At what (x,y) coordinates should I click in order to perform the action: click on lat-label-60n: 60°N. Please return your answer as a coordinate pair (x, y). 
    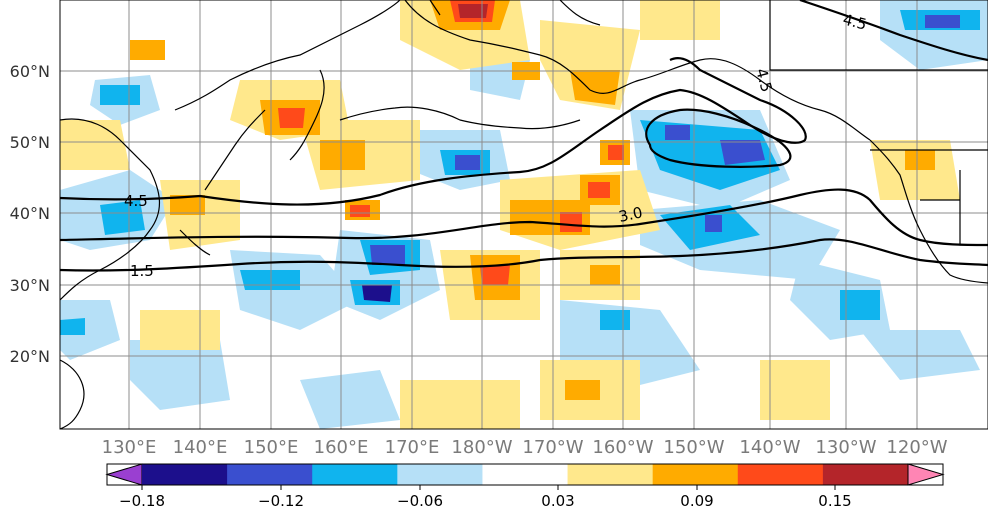
    Looking at the image, I should click on (30, 71).